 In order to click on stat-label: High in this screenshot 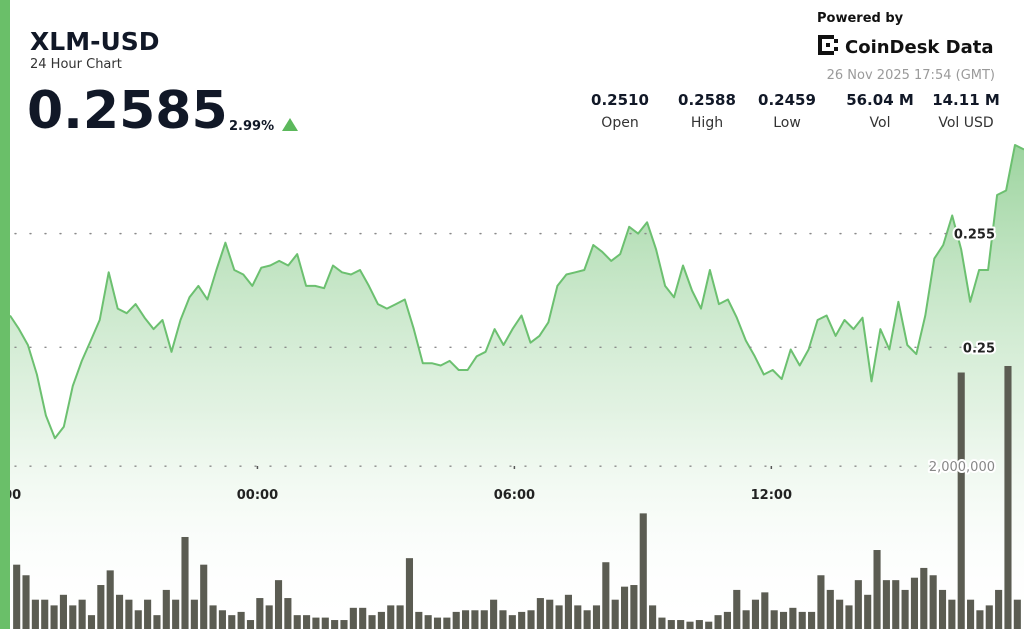, I will do `click(707, 123)`.